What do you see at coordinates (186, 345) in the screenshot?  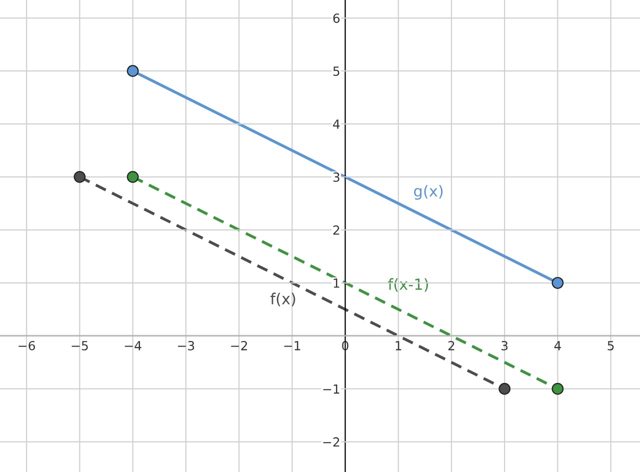 I see `x-tick-label: −3` at bounding box center [186, 345].